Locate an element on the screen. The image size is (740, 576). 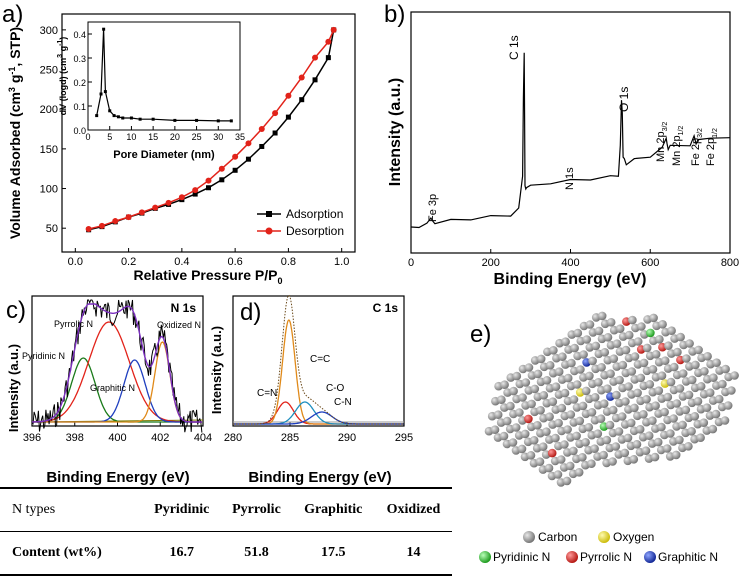
panel-c-ylabel: Intensity (a.u.) is located at coordinates (13, 388).